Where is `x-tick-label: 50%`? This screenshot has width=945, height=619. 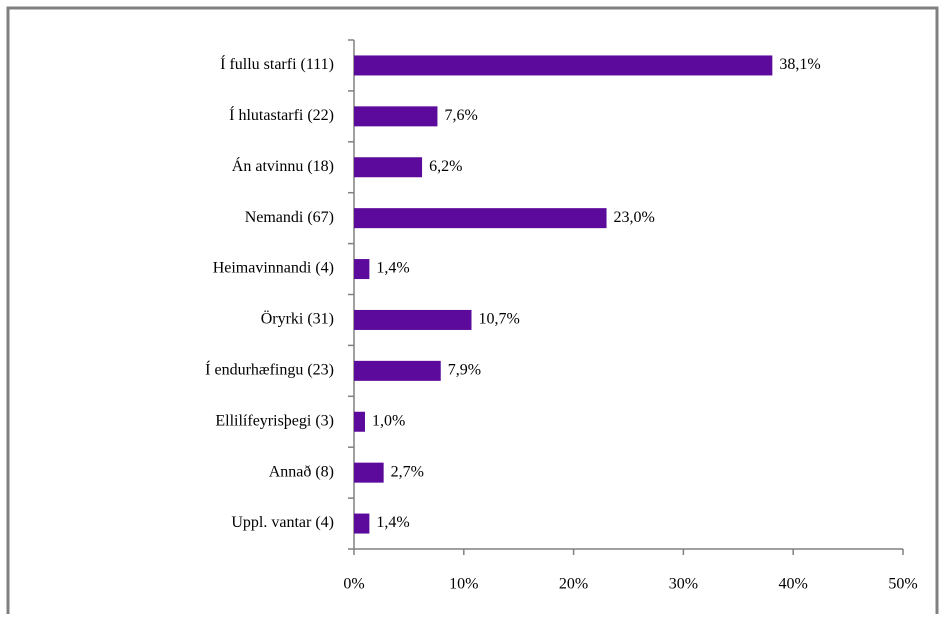
x-tick-label: 50% is located at coordinates (902, 584).